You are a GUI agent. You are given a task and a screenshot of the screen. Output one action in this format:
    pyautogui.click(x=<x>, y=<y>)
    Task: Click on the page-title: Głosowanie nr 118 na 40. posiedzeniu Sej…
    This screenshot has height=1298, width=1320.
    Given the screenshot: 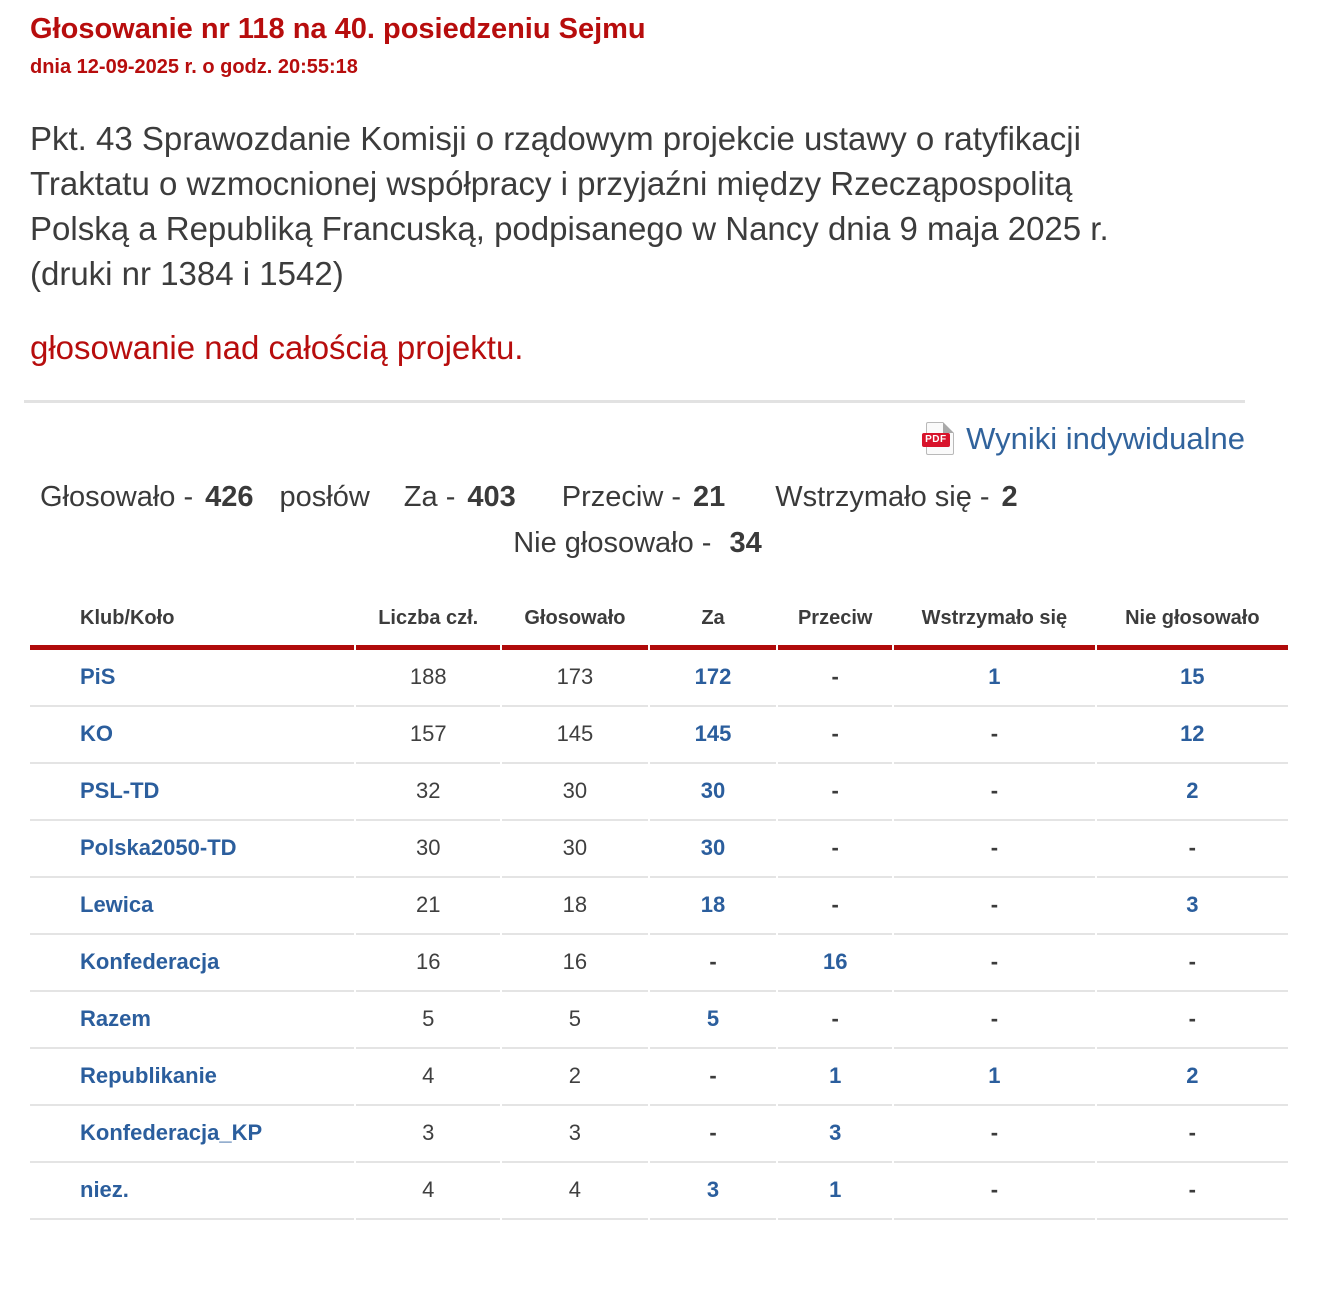 What is the action you would take?
    pyautogui.click(x=338, y=29)
    